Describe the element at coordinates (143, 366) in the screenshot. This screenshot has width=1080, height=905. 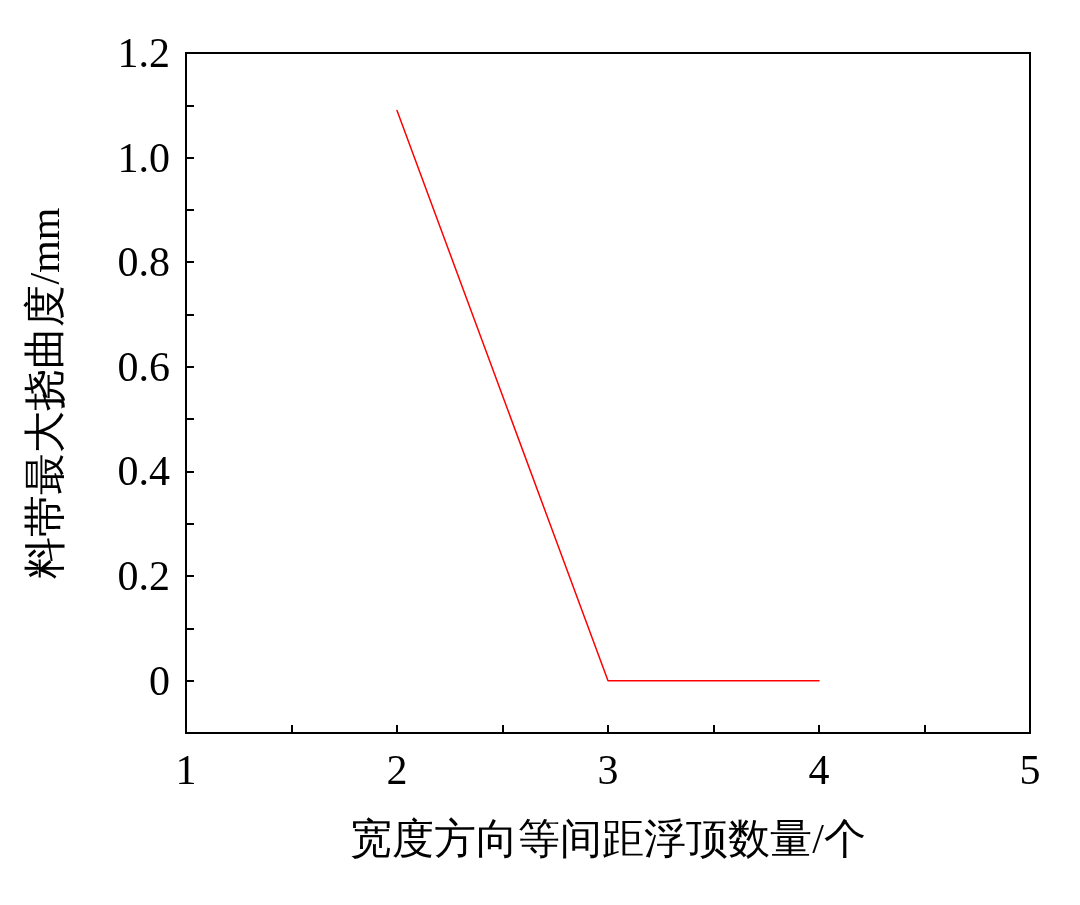
I see `y-tick-label: 0.6` at that location.